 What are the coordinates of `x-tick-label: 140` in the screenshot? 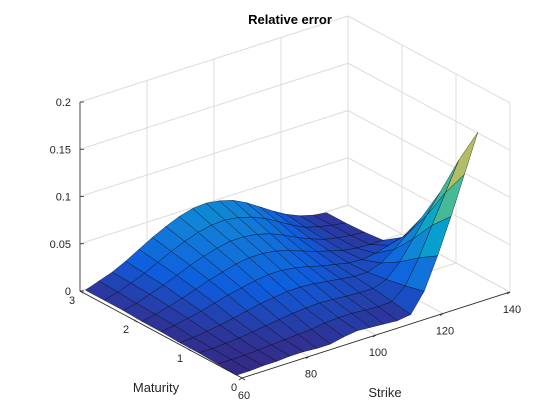 It's located at (512, 310).